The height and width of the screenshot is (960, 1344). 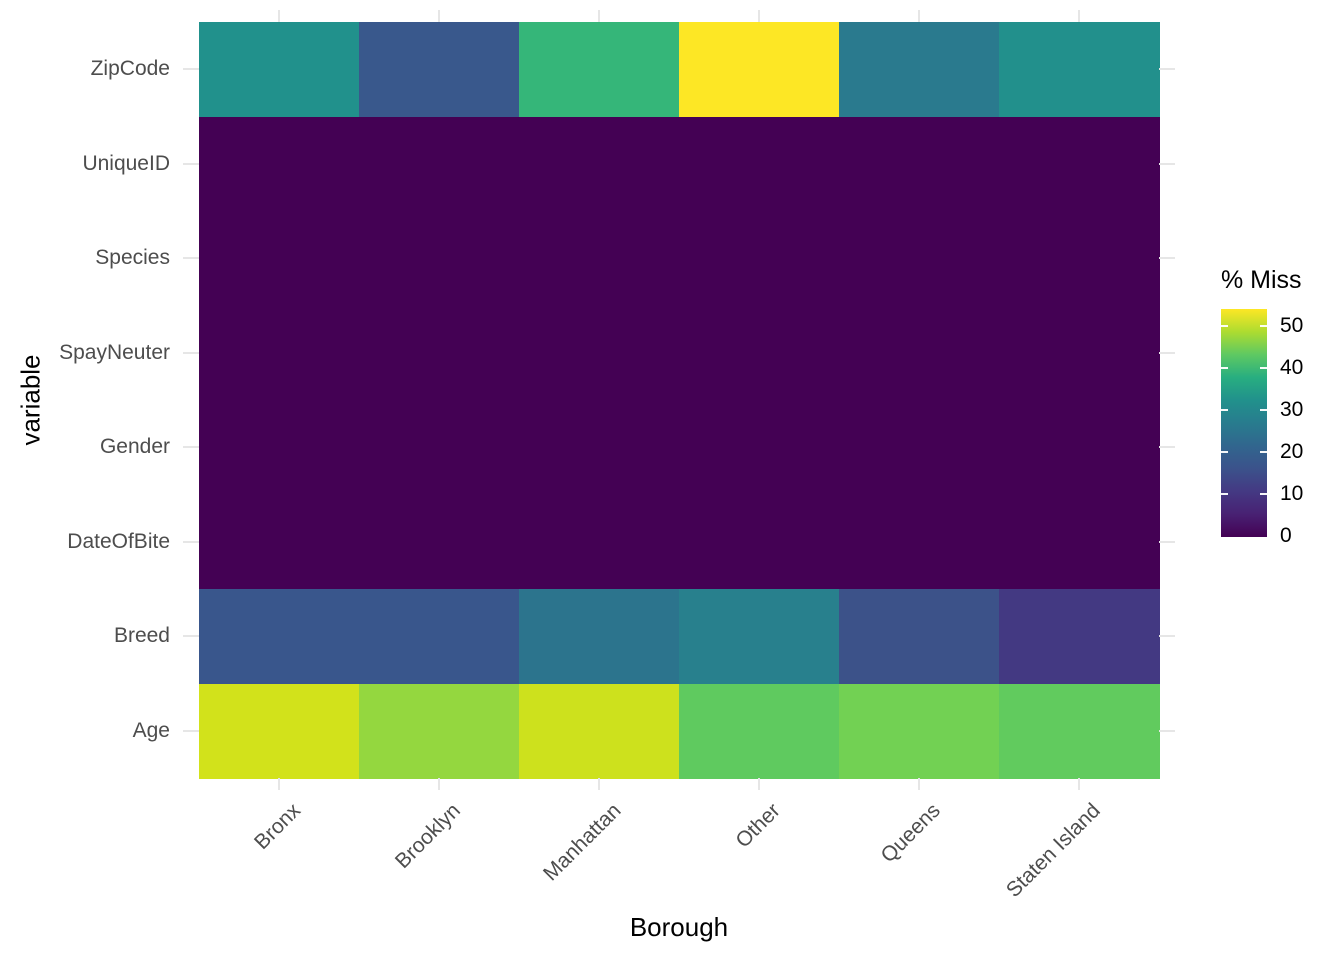 What do you see at coordinates (1292, 367) in the screenshot?
I see `legend-tick-label-40: 40` at bounding box center [1292, 367].